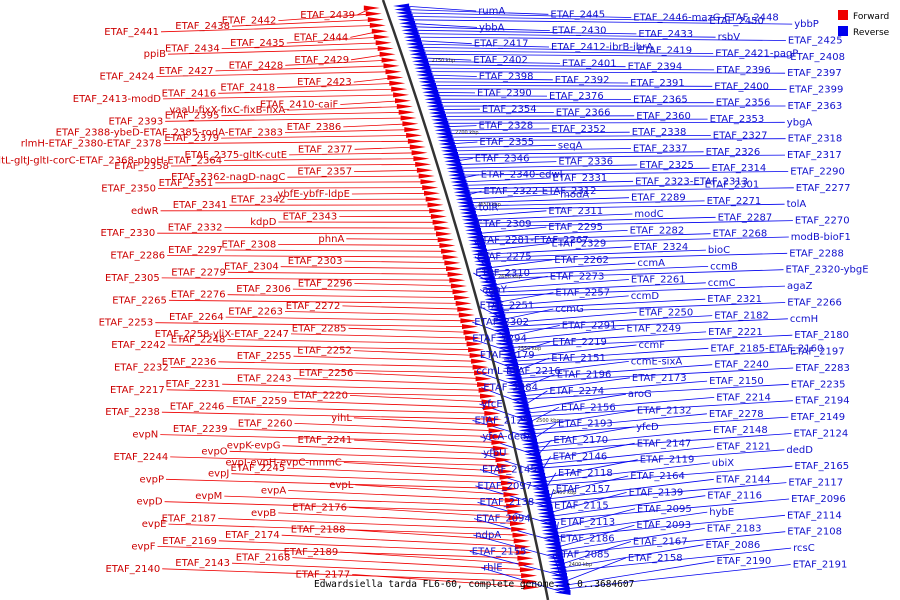  Describe the element at coordinates (587, 522) in the screenshot. I see `reverse-gene-label: ETAF_2113` at that location.